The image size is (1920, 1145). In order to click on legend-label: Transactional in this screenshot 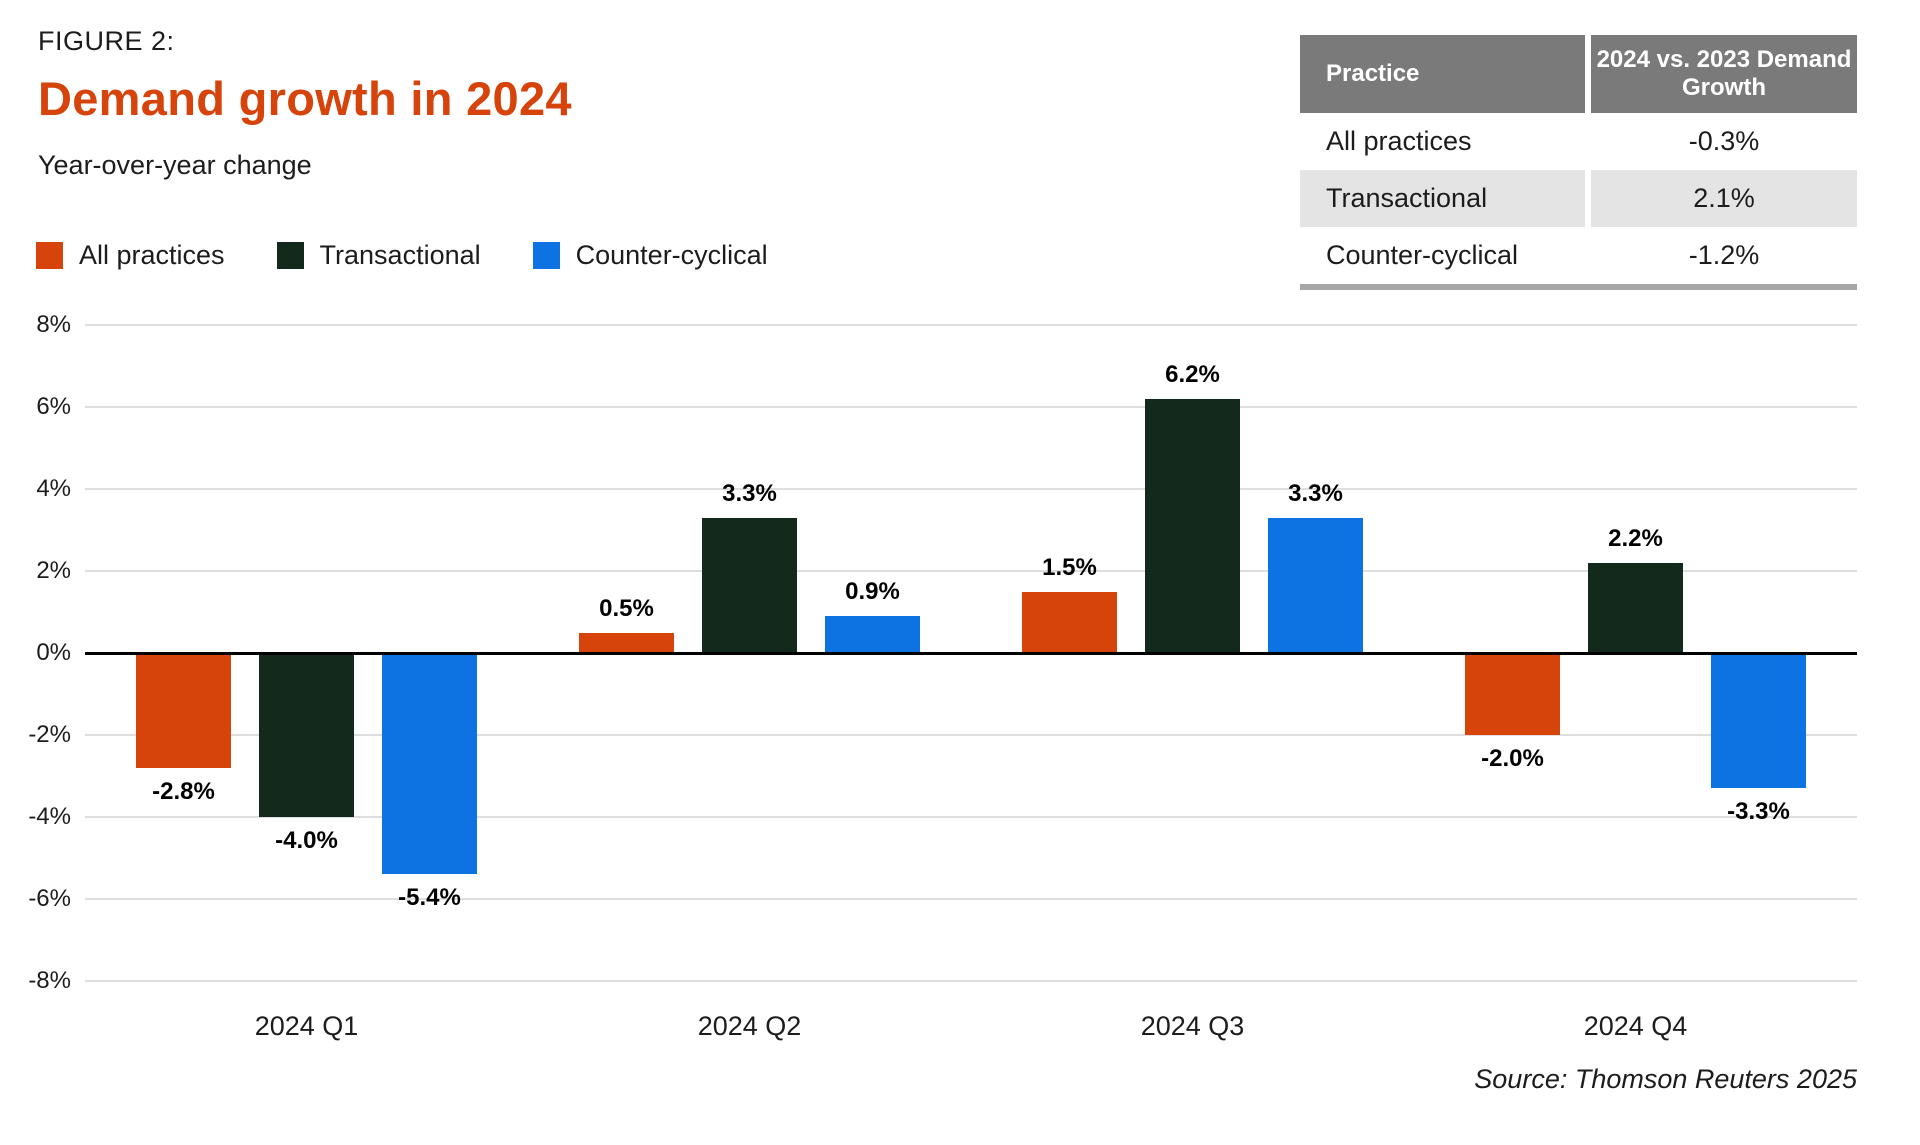, I will do `click(400, 255)`.